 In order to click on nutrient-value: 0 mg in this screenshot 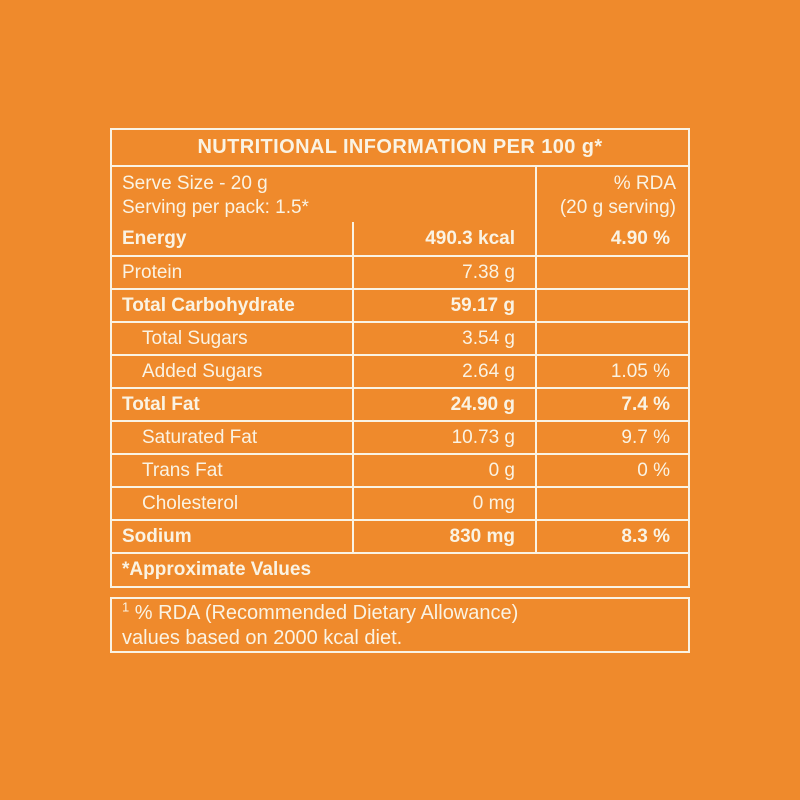, I will do `click(443, 503)`.